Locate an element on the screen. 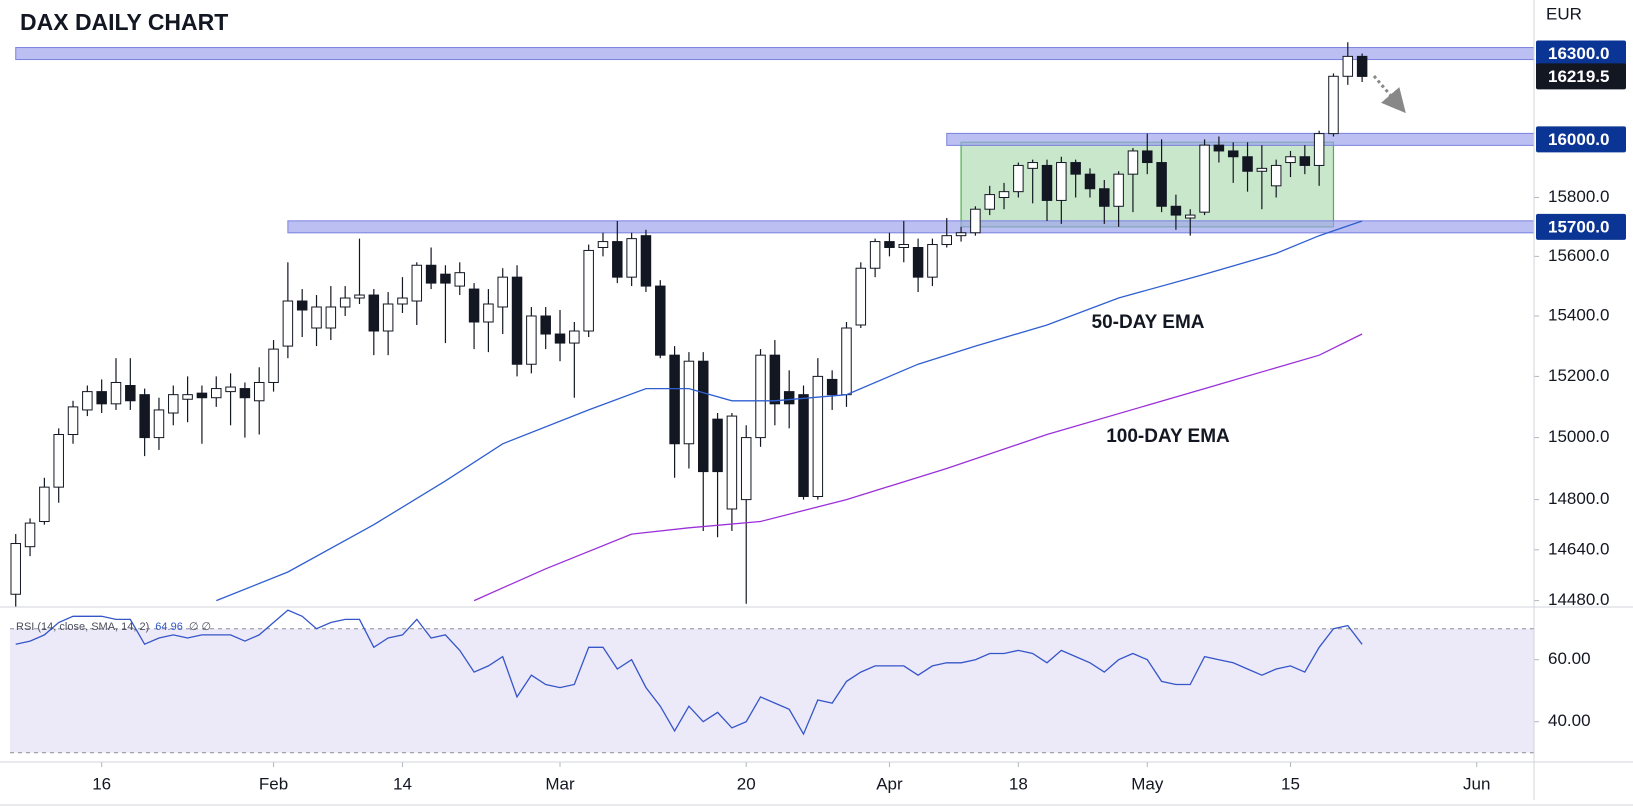  level-label: 16000.0 is located at coordinates (1578, 139).